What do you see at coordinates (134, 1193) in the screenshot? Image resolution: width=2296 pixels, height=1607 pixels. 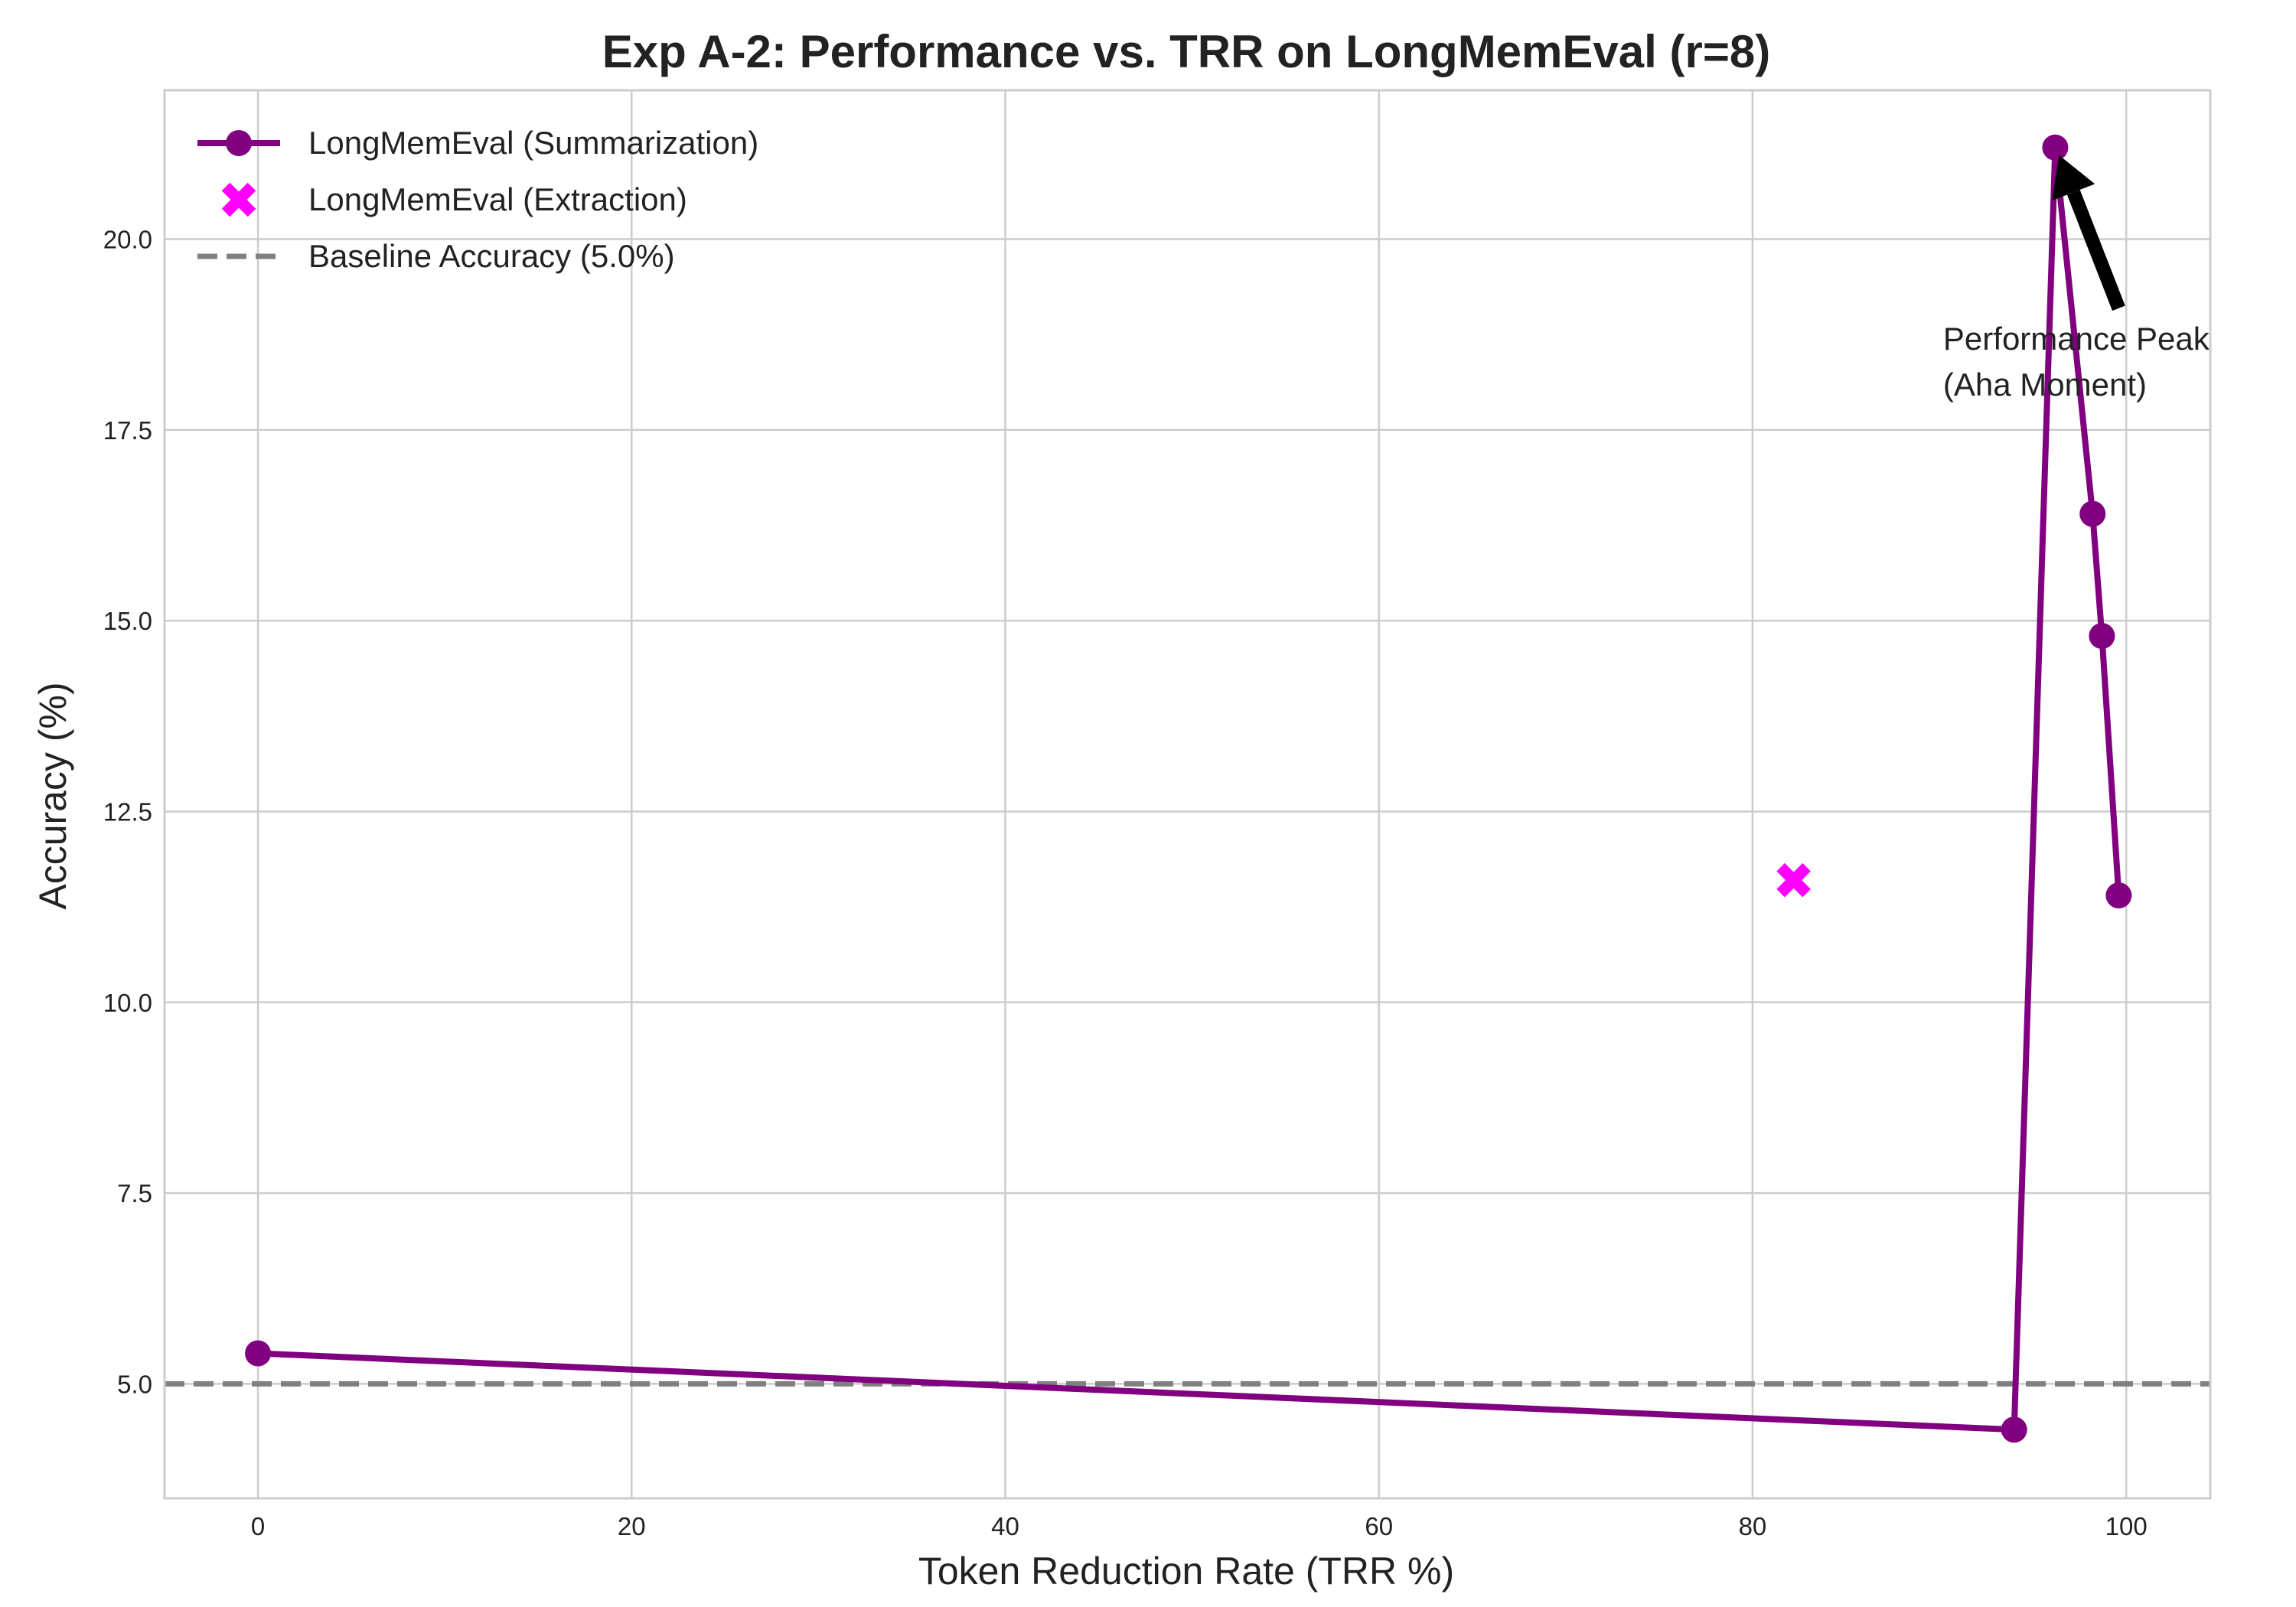 I see `y-tick-label: 7.5` at bounding box center [134, 1193].